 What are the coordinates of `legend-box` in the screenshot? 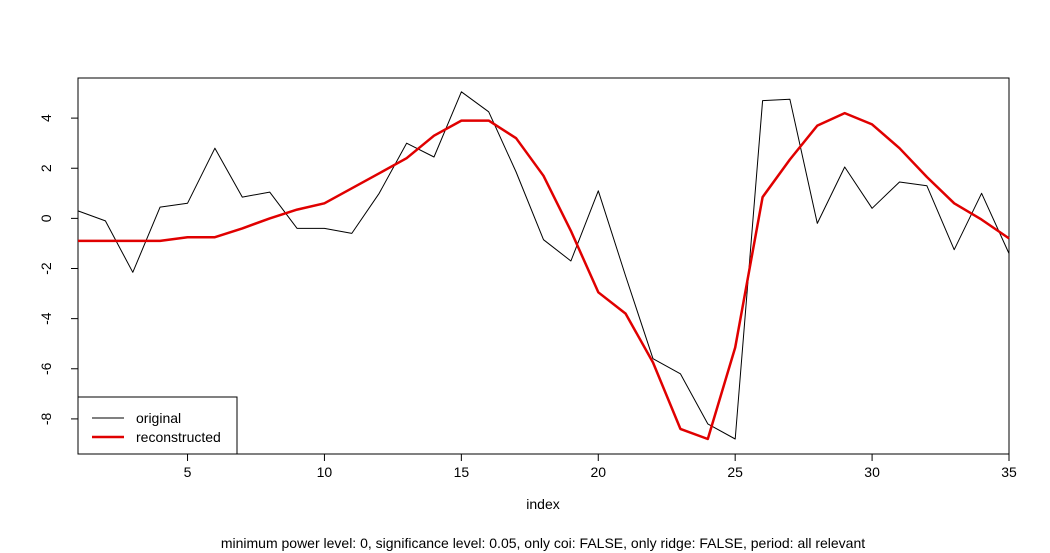 It's located at (157, 425).